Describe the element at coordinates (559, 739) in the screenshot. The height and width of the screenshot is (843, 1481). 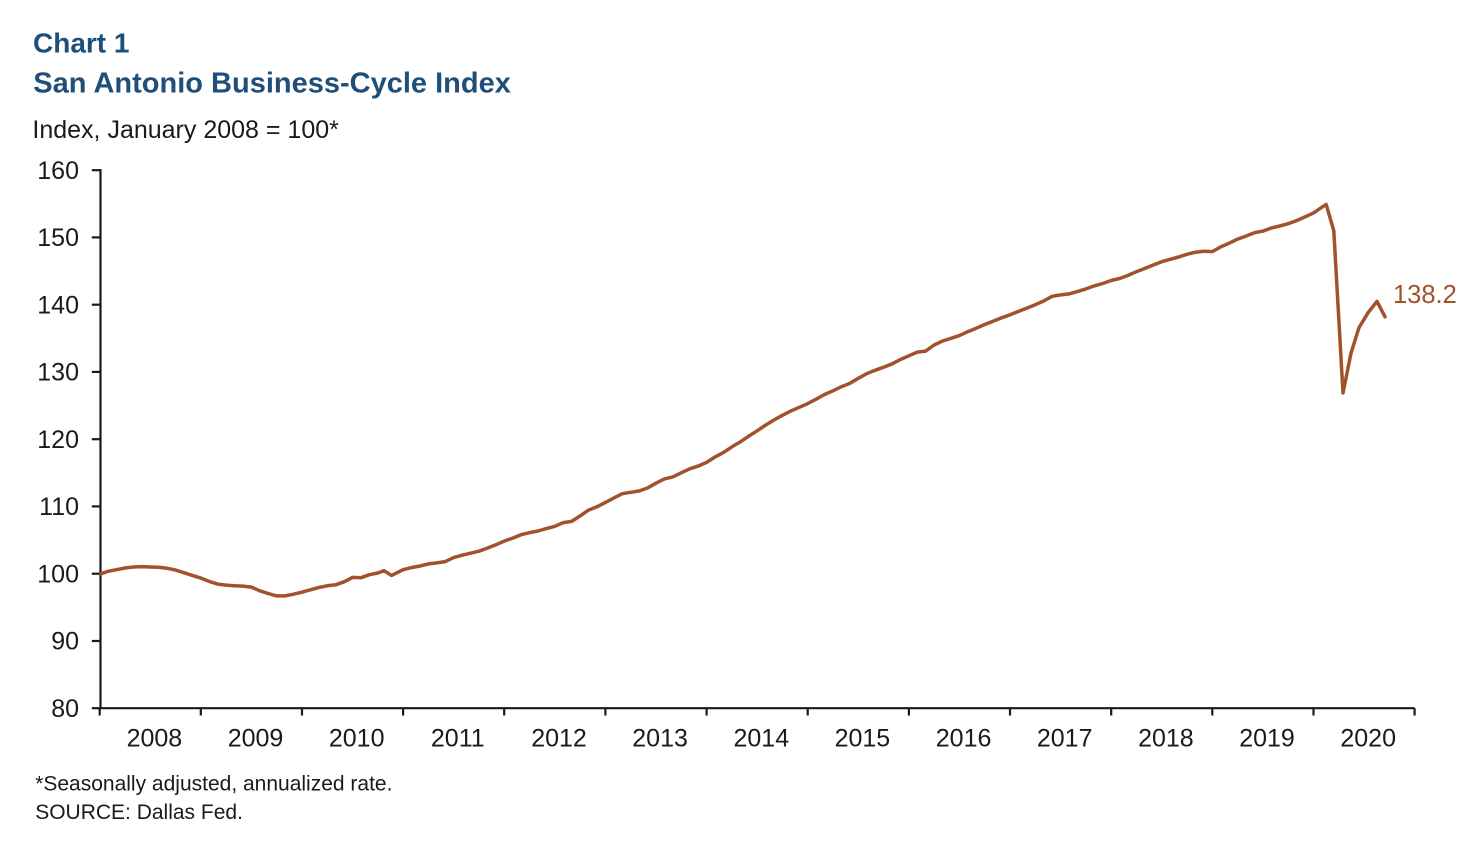
I see `svg-text: 2012` at that location.